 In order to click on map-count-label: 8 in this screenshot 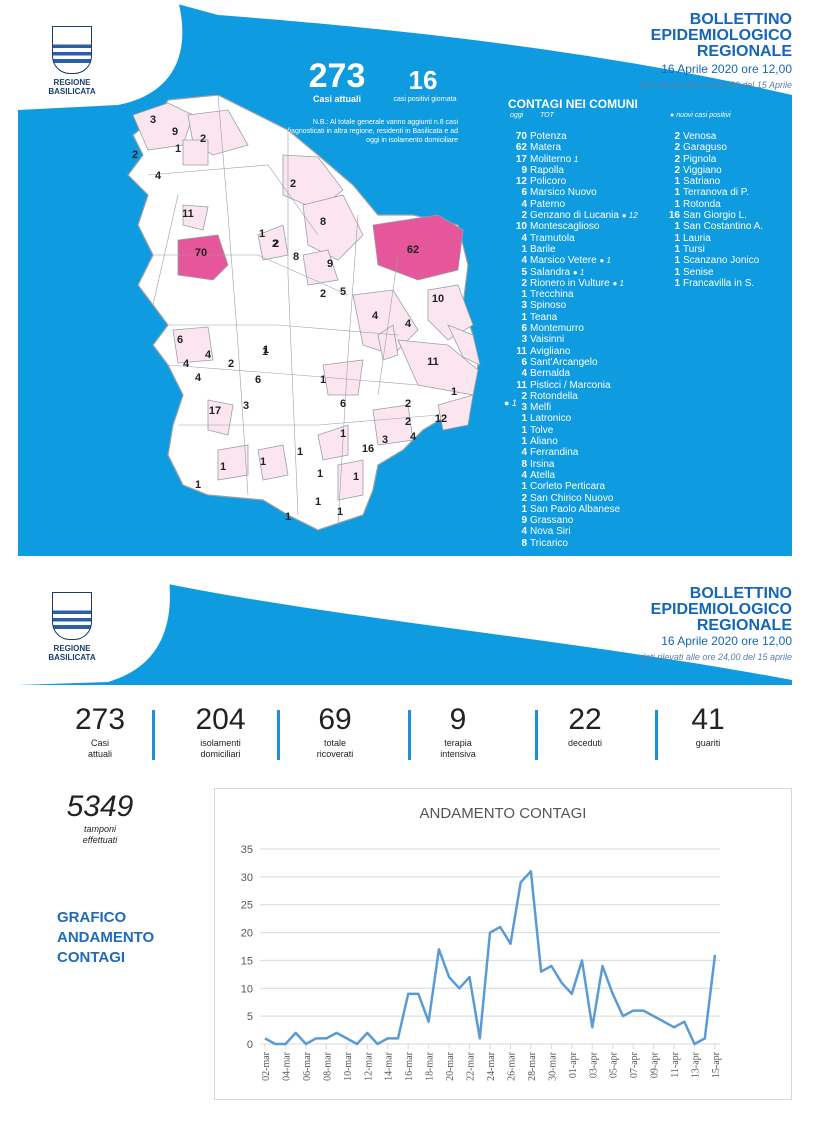, I will do `click(296, 257)`.